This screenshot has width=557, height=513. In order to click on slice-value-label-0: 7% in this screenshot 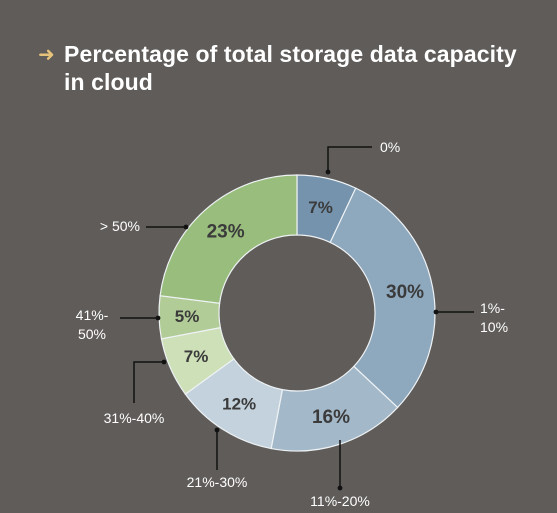, I will do `click(320, 207)`.